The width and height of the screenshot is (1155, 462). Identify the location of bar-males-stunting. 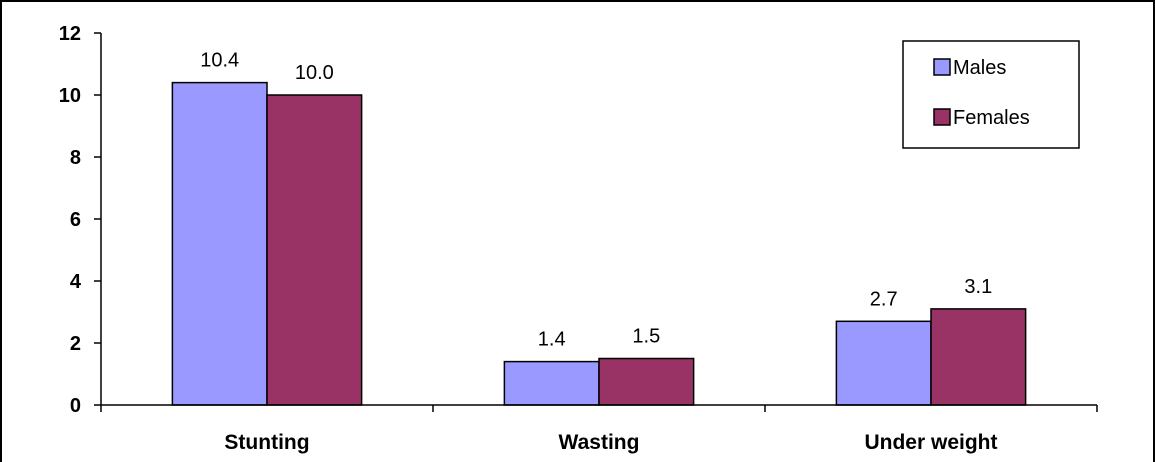
(219, 243).